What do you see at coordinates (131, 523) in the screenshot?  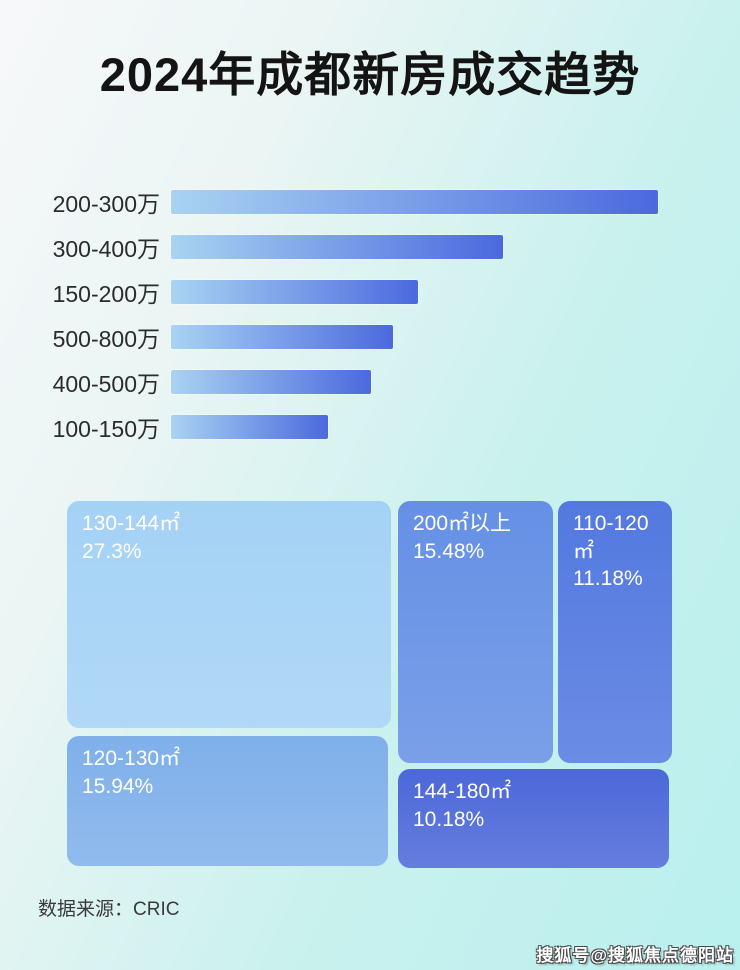 I see `treemap-cell-label: 130-144㎡` at bounding box center [131, 523].